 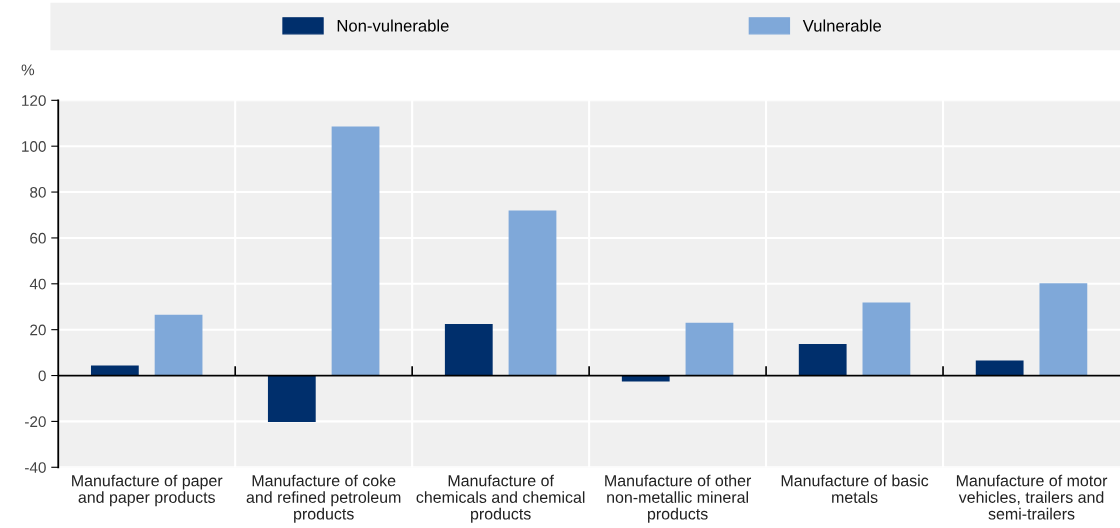 I want to click on y-tick-label: -40, so click(x=35, y=467).